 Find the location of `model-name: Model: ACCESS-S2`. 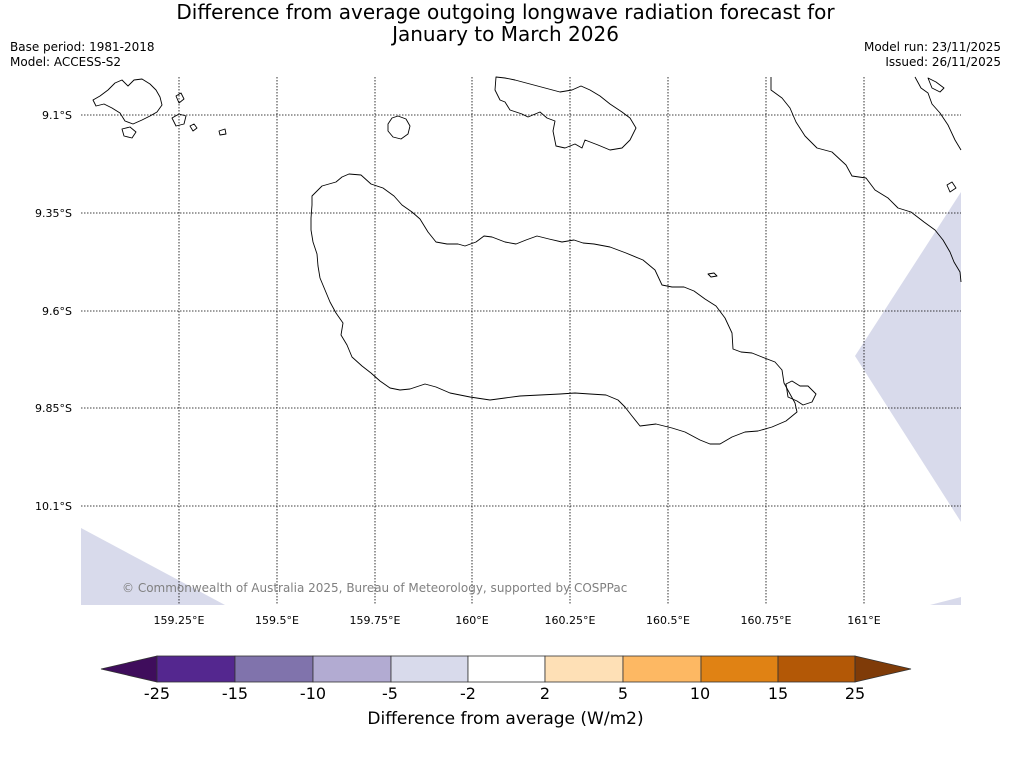

model-name: Model: ACCESS-S2 is located at coordinates (66, 62).